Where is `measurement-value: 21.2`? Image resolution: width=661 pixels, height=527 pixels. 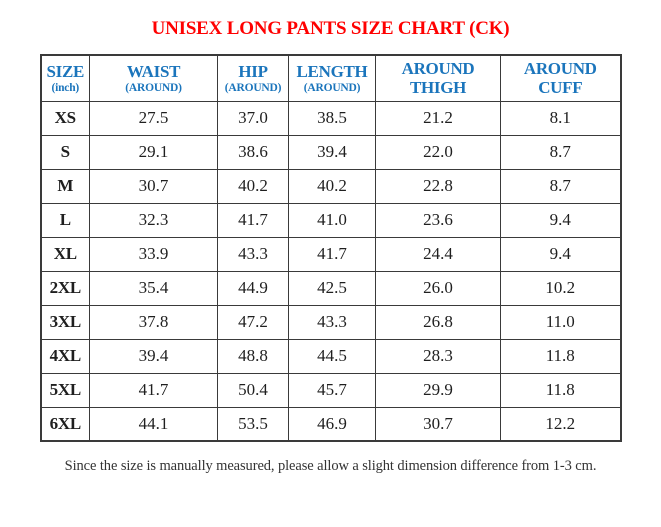 measurement-value: 21.2 is located at coordinates (438, 118).